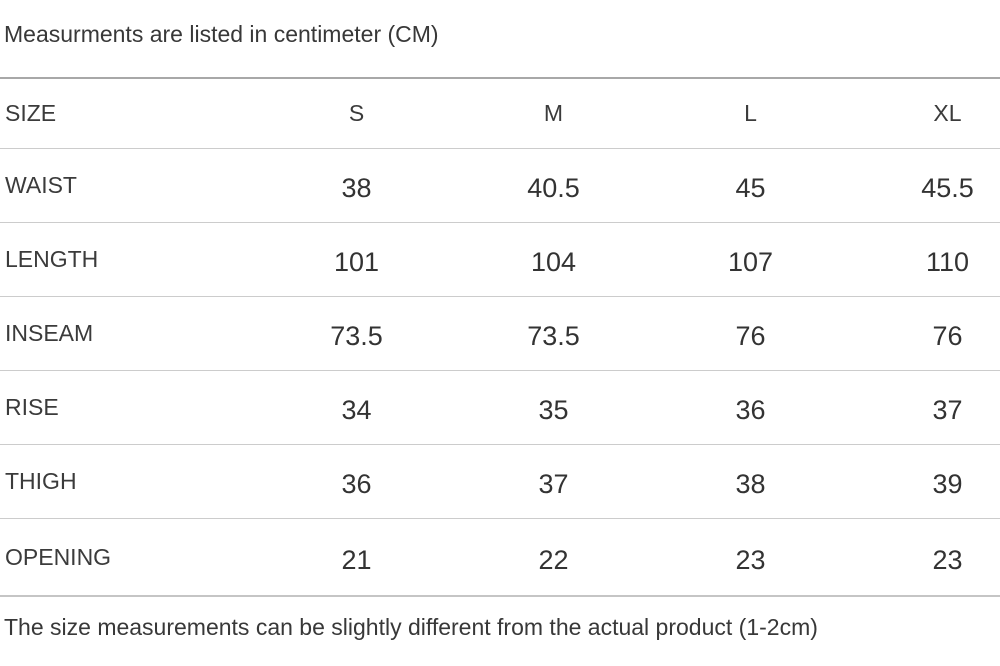  What do you see at coordinates (41, 185) in the screenshot?
I see `row-label: WAIST` at bounding box center [41, 185].